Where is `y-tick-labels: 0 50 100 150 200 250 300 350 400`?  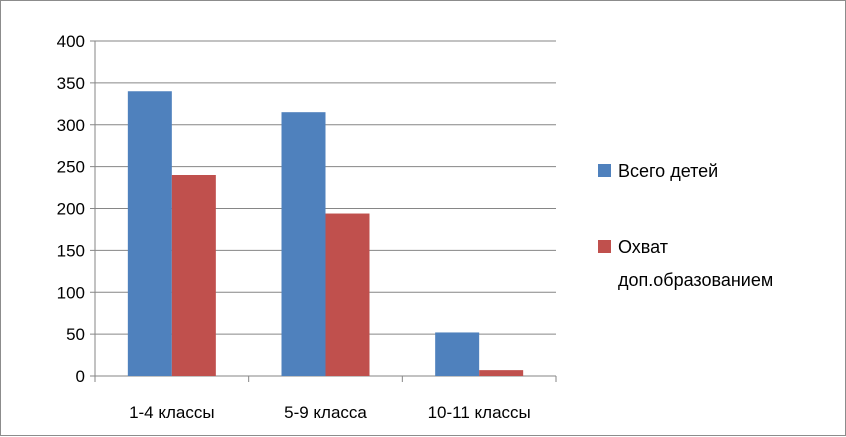
y-tick-labels: 0 50 100 150 200 250 300 350 400 is located at coordinates (71, 209).